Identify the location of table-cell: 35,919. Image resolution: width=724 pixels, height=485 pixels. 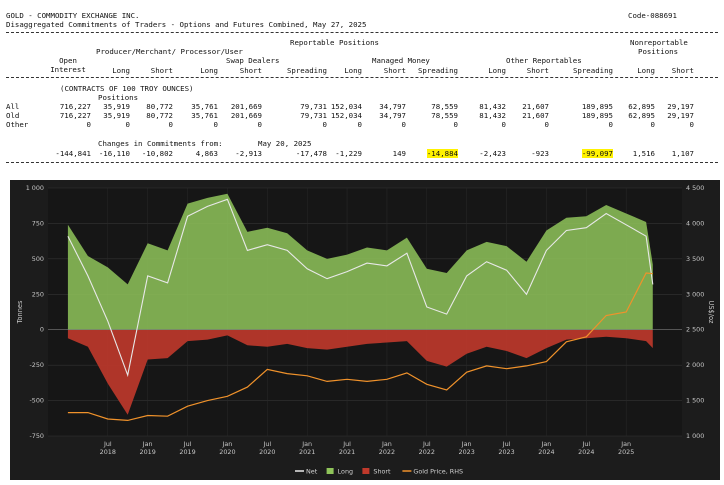
(116, 115).